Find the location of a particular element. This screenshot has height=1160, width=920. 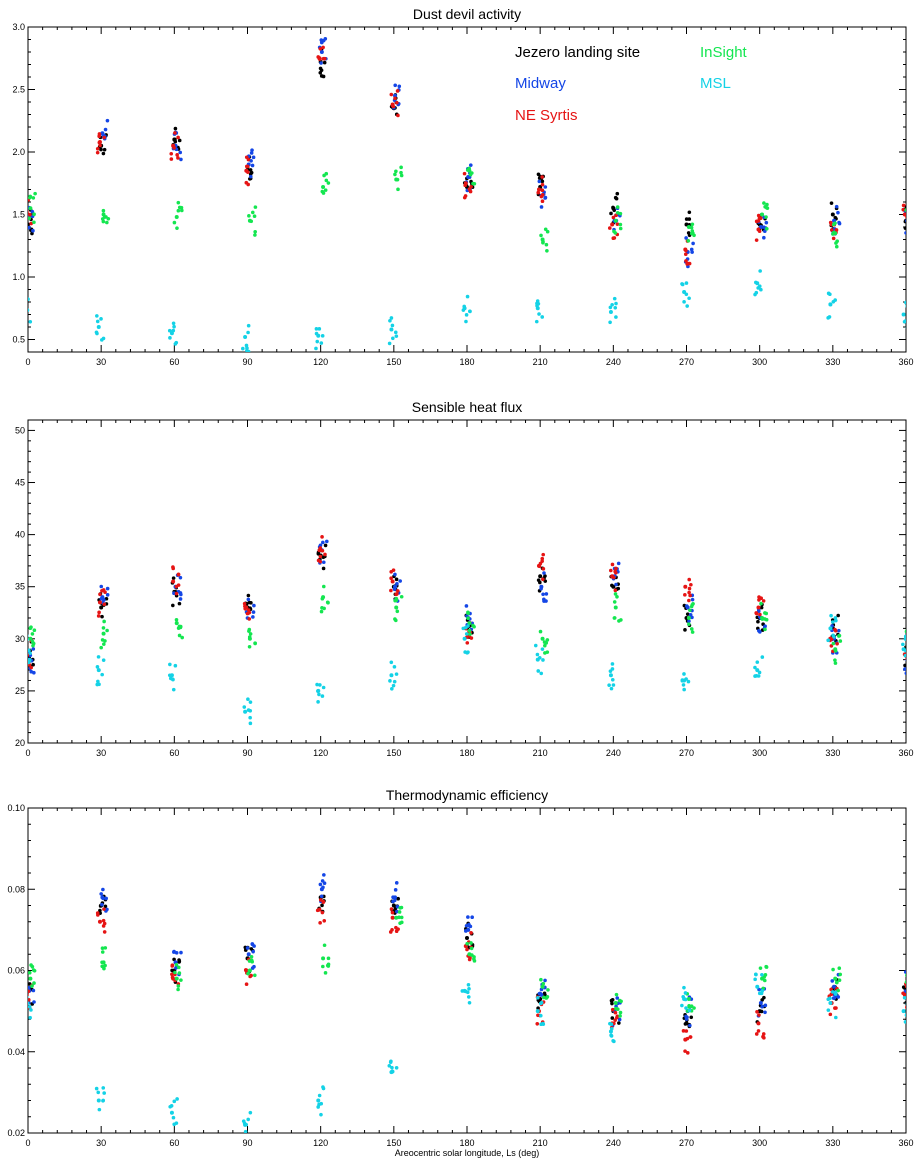

y-tick-label: 40 is located at coordinates (20, 535).